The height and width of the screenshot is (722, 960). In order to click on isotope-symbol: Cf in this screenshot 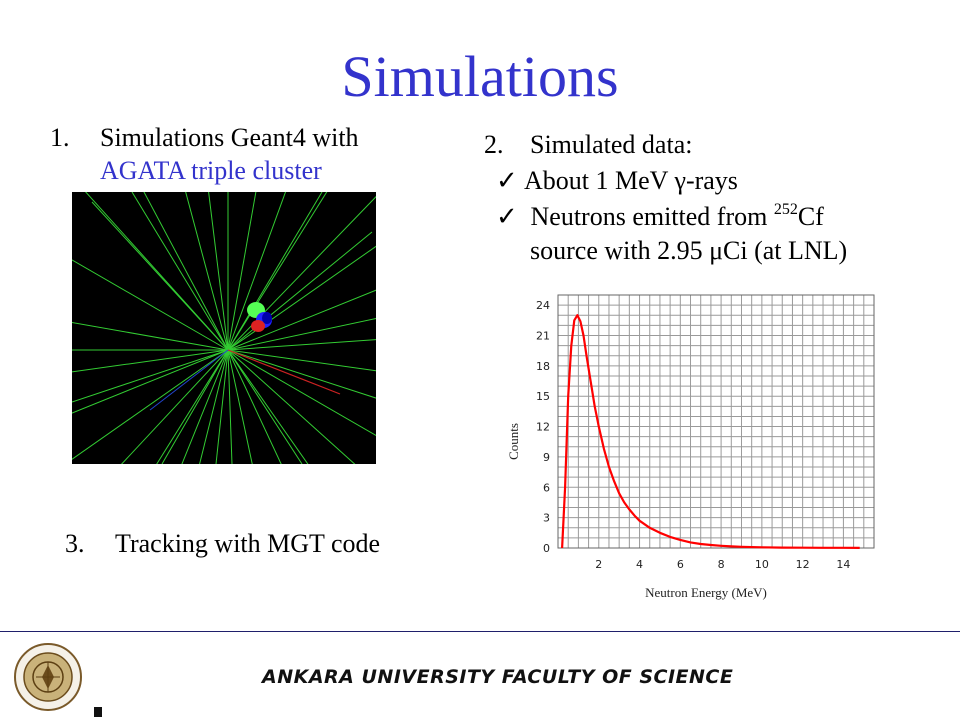, I will do `click(810, 216)`.